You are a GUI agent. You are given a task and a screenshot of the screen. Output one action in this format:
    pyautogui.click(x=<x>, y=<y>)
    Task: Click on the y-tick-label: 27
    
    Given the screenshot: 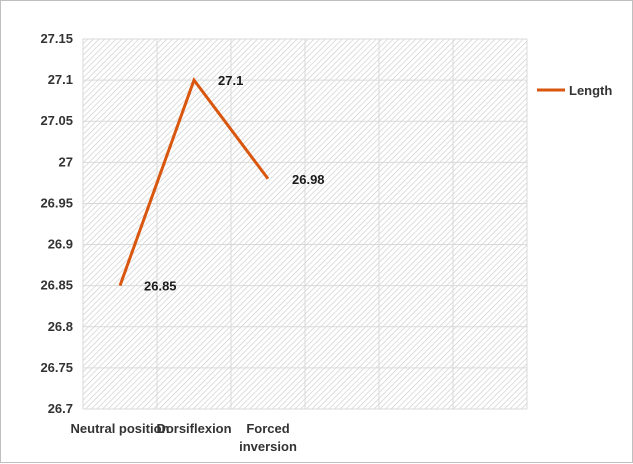 What is the action you would take?
    pyautogui.click(x=66, y=161)
    